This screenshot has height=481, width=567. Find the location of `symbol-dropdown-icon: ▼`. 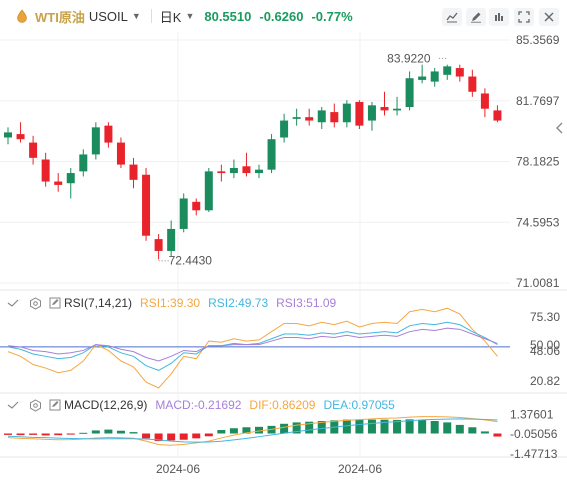

symbol-dropdown-icon: ▼ is located at coordinates (136, 16).